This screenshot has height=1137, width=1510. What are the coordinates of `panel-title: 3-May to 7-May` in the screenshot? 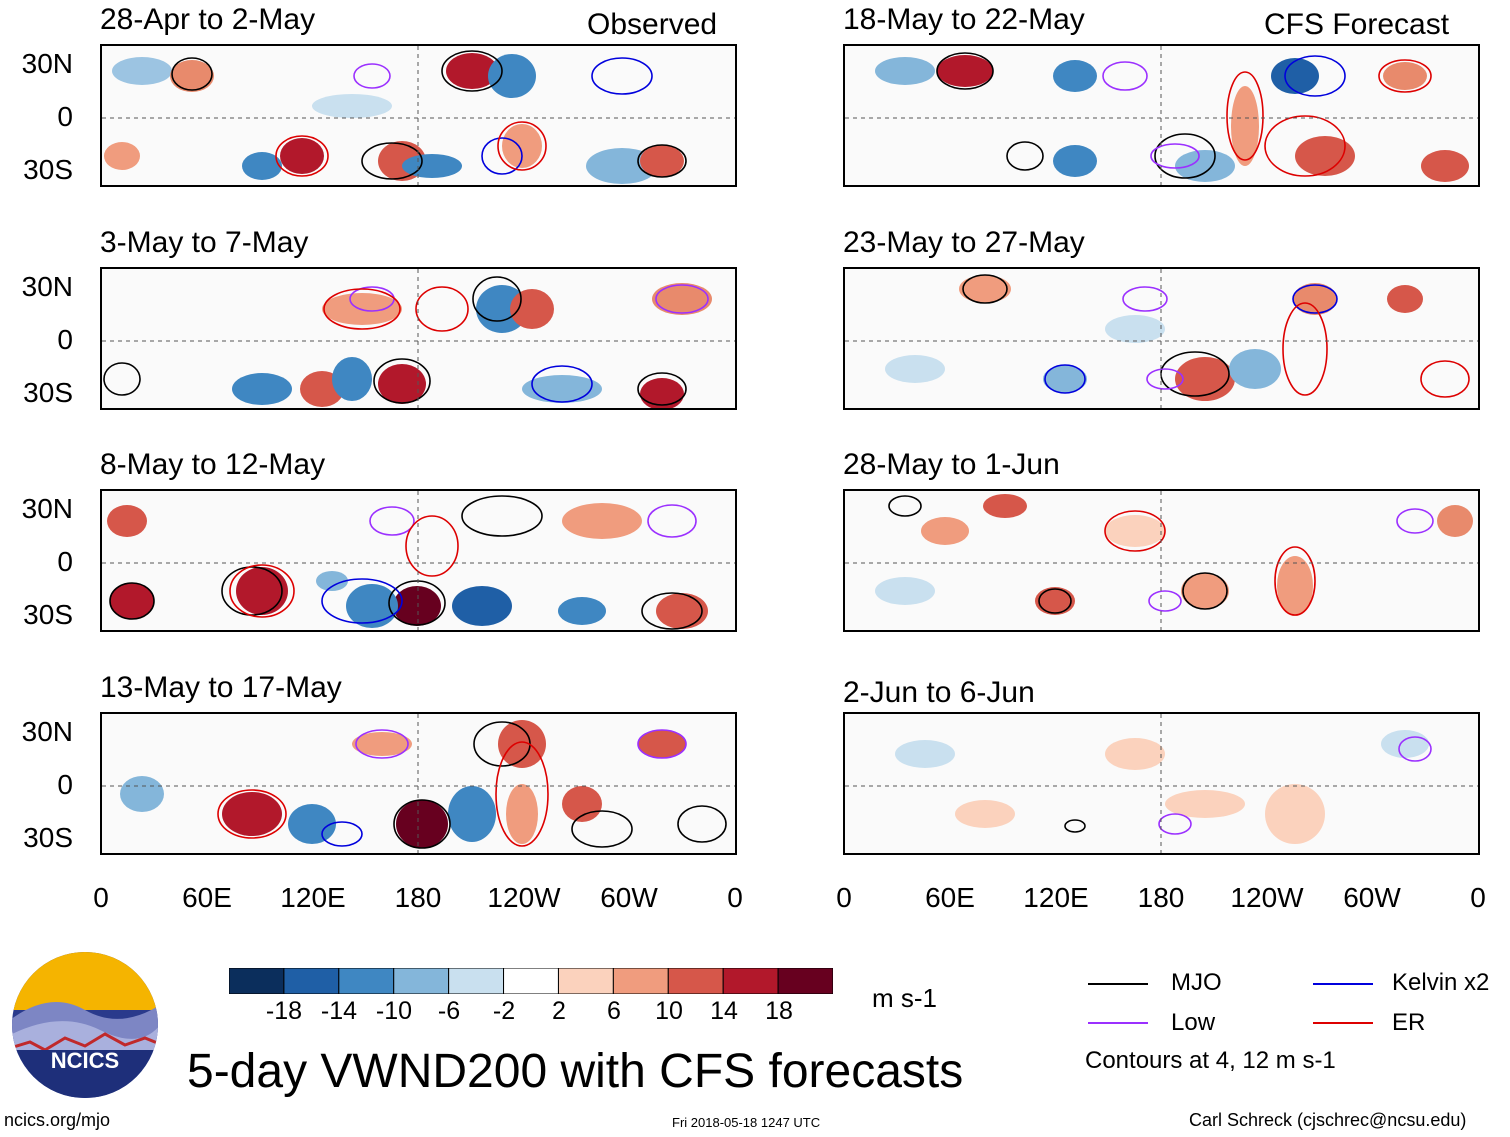 It's located at (204, 242).